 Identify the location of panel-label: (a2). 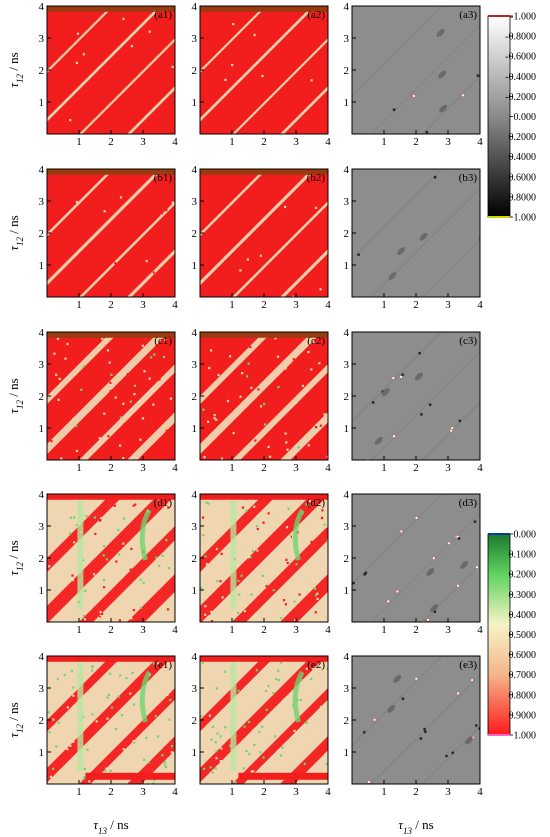
(316, 15).